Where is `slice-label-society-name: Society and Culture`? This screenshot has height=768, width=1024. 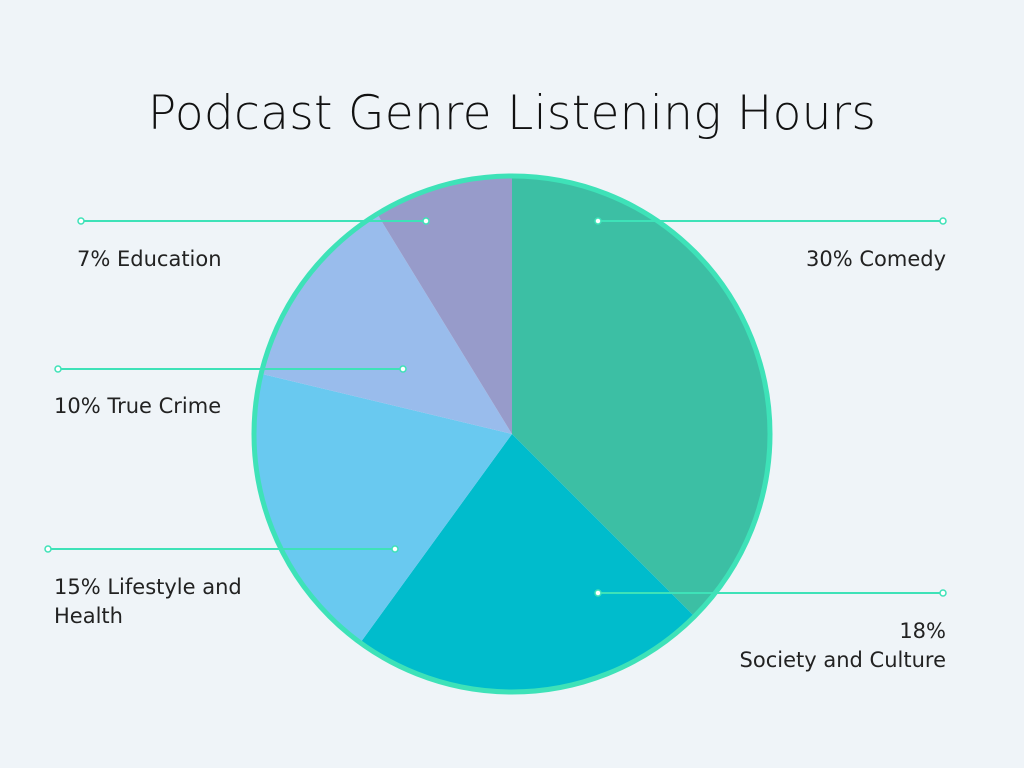 slice-label-society-name: Society and Culture is located at coordinates (842, 660).